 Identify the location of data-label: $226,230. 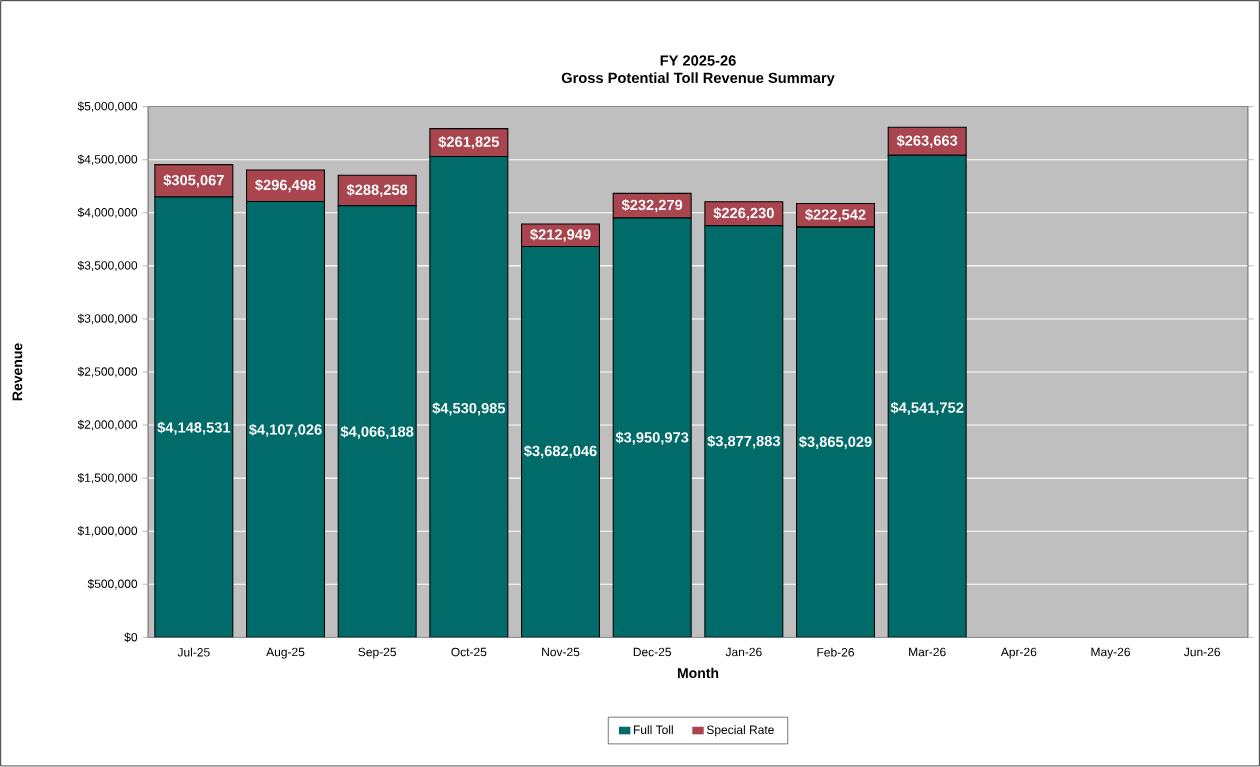
(743, 214).